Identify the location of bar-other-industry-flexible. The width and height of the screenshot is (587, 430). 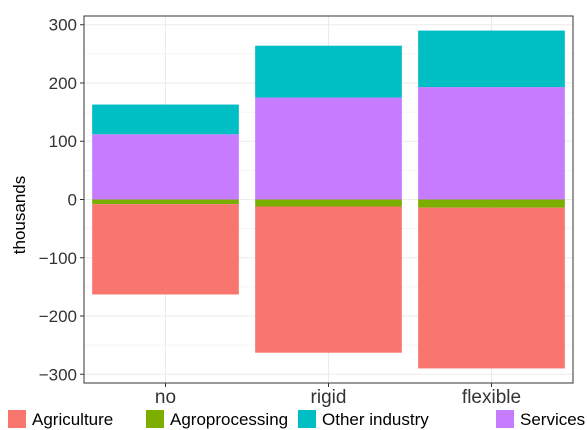
(491, 59).